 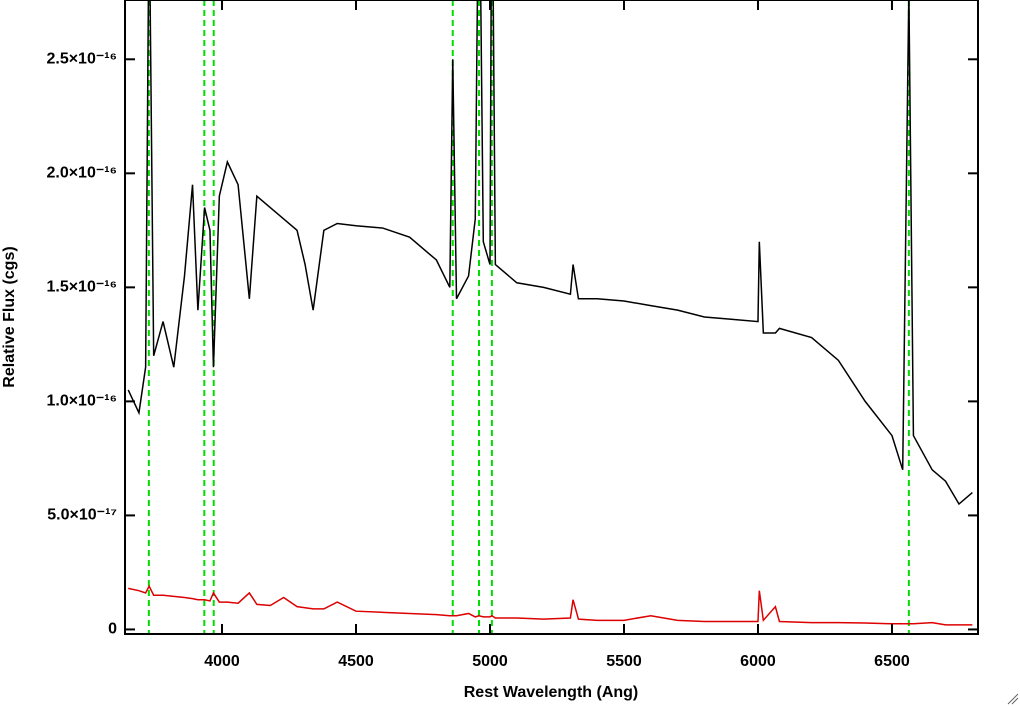 What do you see at coordinates (81, 401) in the screenshot?
I see `y-tick-label: 1.0×10⁻¹⁶` at bounding box center [81, 401].